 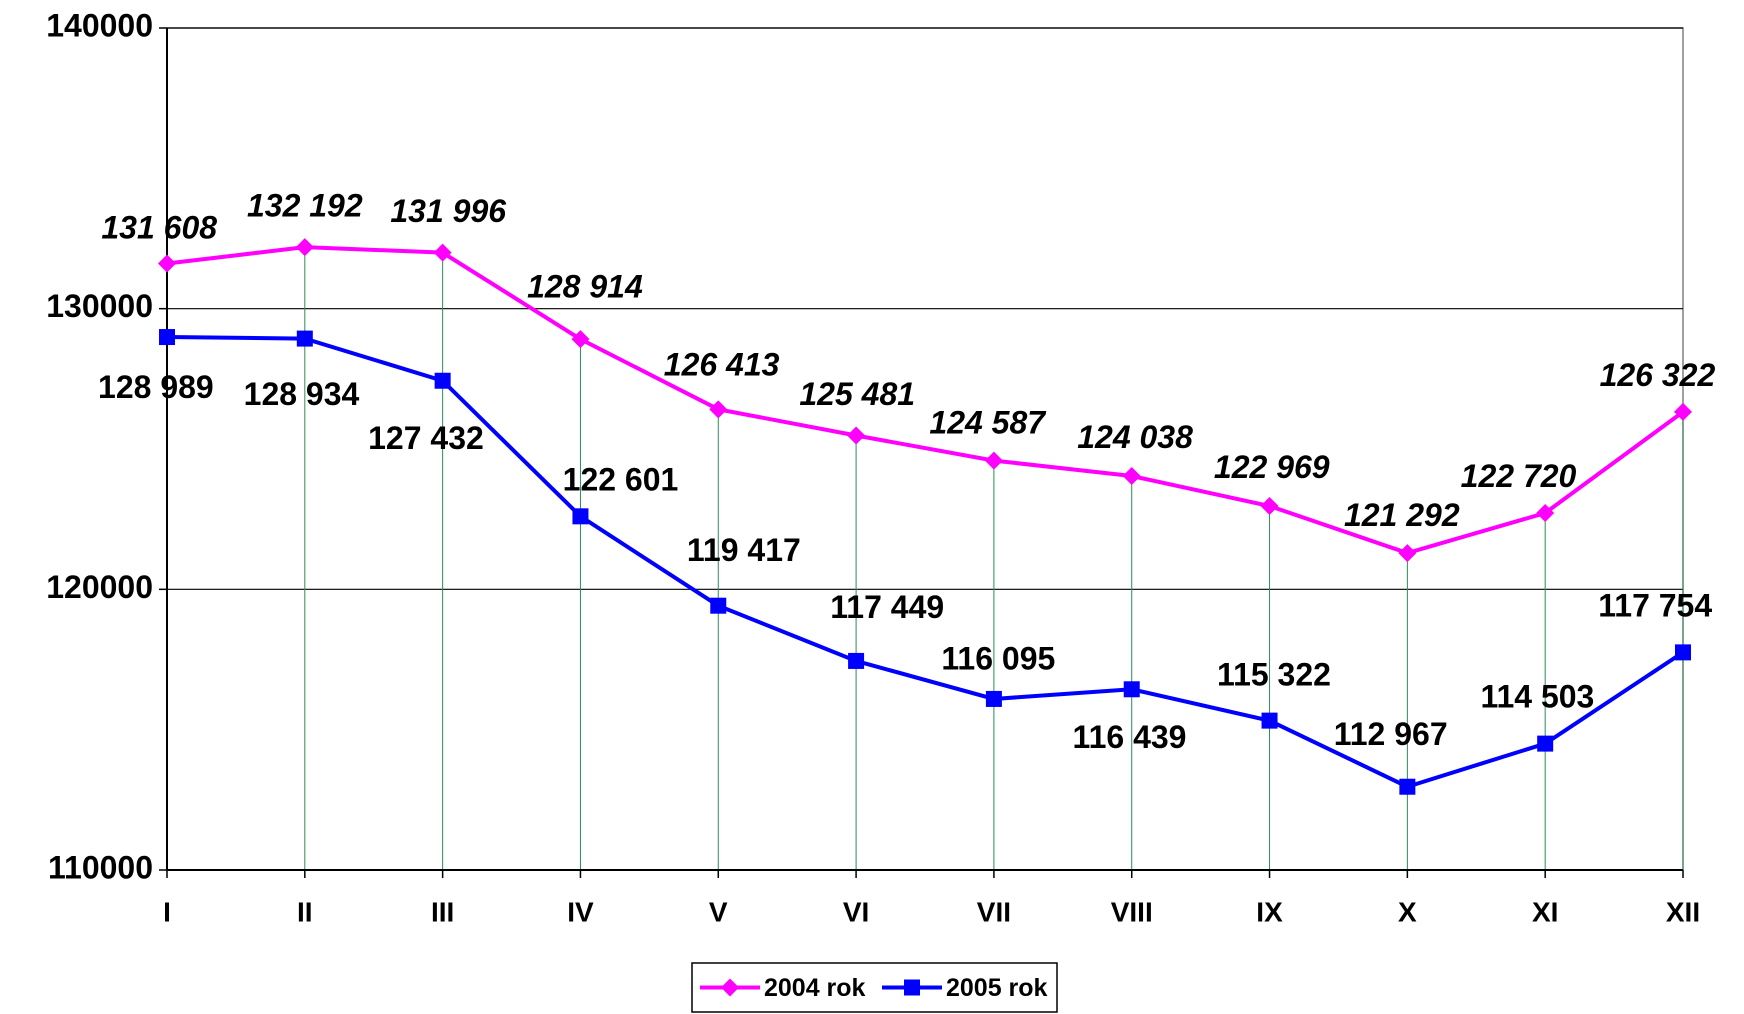 I want to click on value-label: 124 587, so click(x=988, y=422).